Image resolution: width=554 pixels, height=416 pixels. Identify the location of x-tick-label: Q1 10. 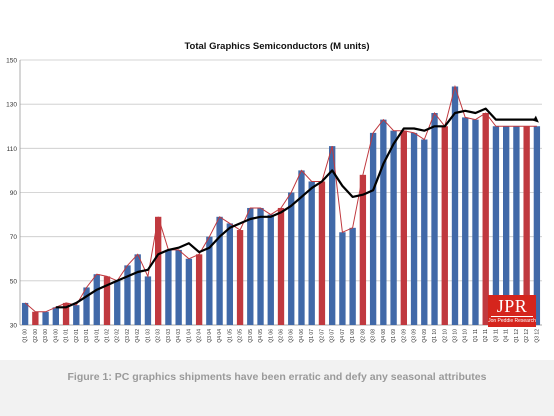
(435, 336).